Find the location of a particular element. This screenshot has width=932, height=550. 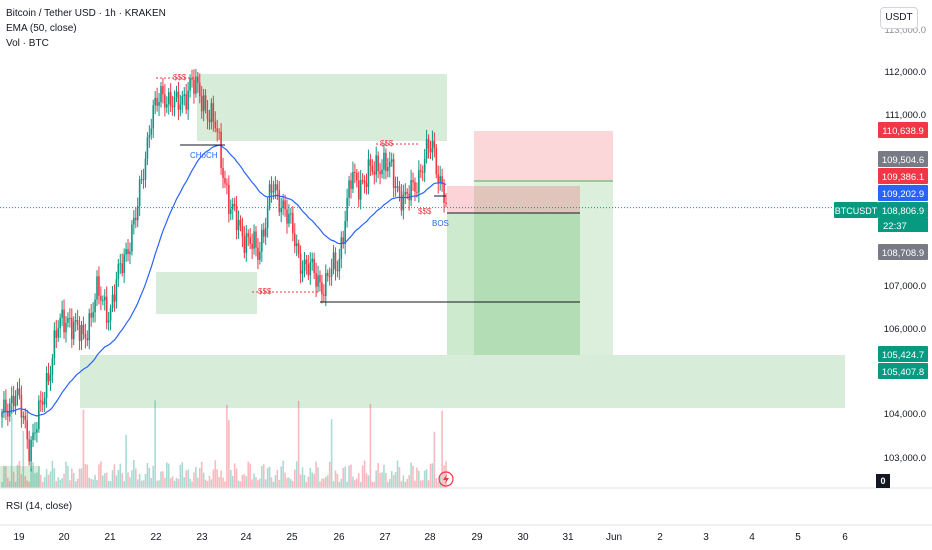

time-tick: 28 is located at coordinates (430, 537).